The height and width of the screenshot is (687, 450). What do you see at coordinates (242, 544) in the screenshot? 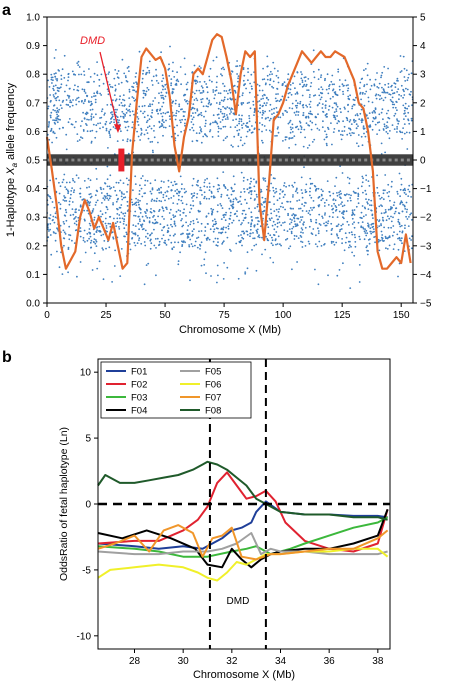
I see `series-line-f05` at bounding box center [242, 544].